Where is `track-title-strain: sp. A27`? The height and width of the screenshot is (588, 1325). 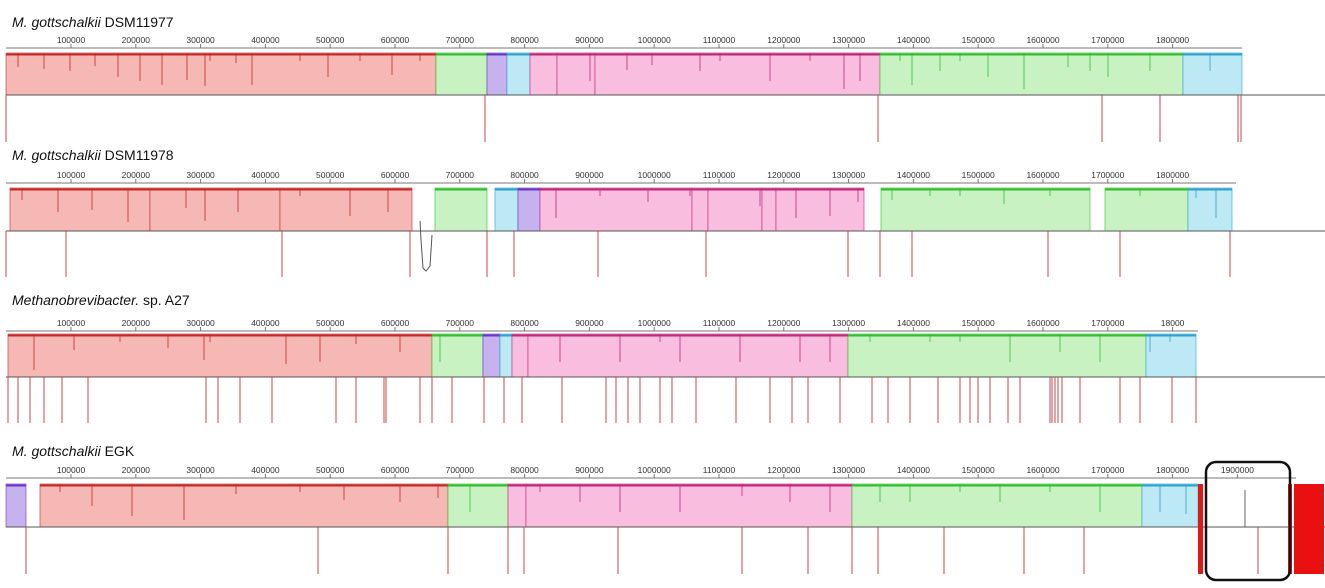 track-title-strain: sp. A27 is located at coordinates (164, 300).